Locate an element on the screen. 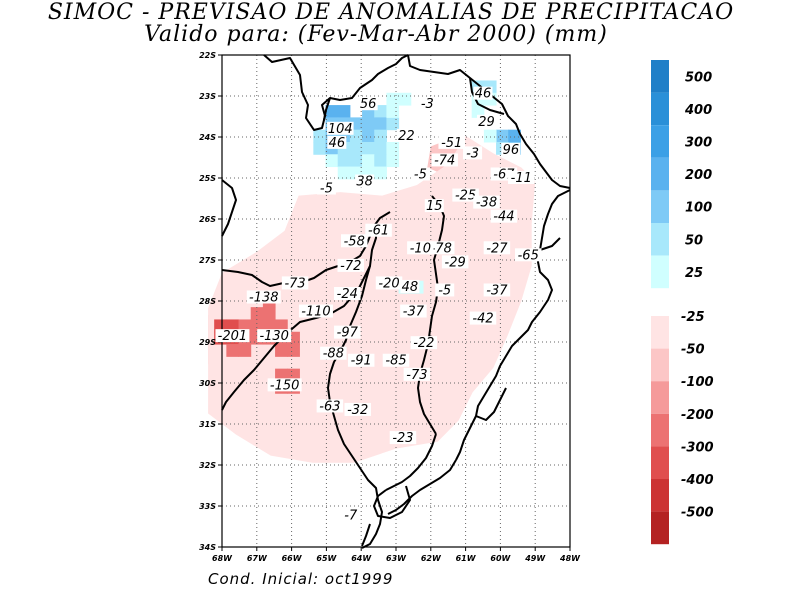  anomaly-label-text: -5 is located at coordinates (444, 290).